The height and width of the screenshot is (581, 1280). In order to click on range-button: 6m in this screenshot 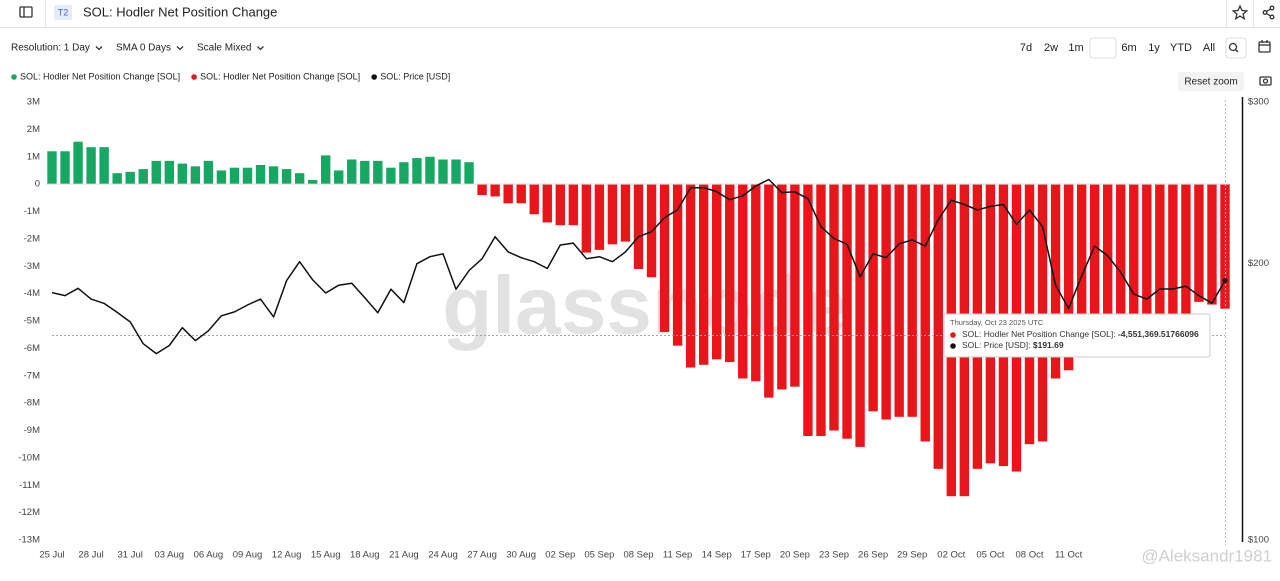, I will do `click(1128, 48)`.